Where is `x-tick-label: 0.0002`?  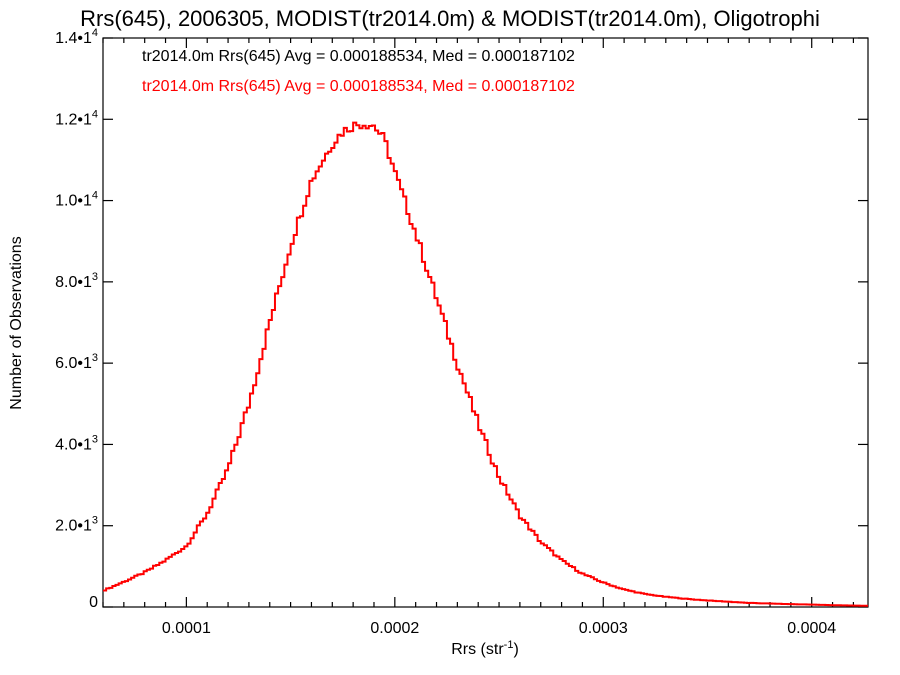
x-tick-label: 0.0002 is located at coordinates (394, 628).